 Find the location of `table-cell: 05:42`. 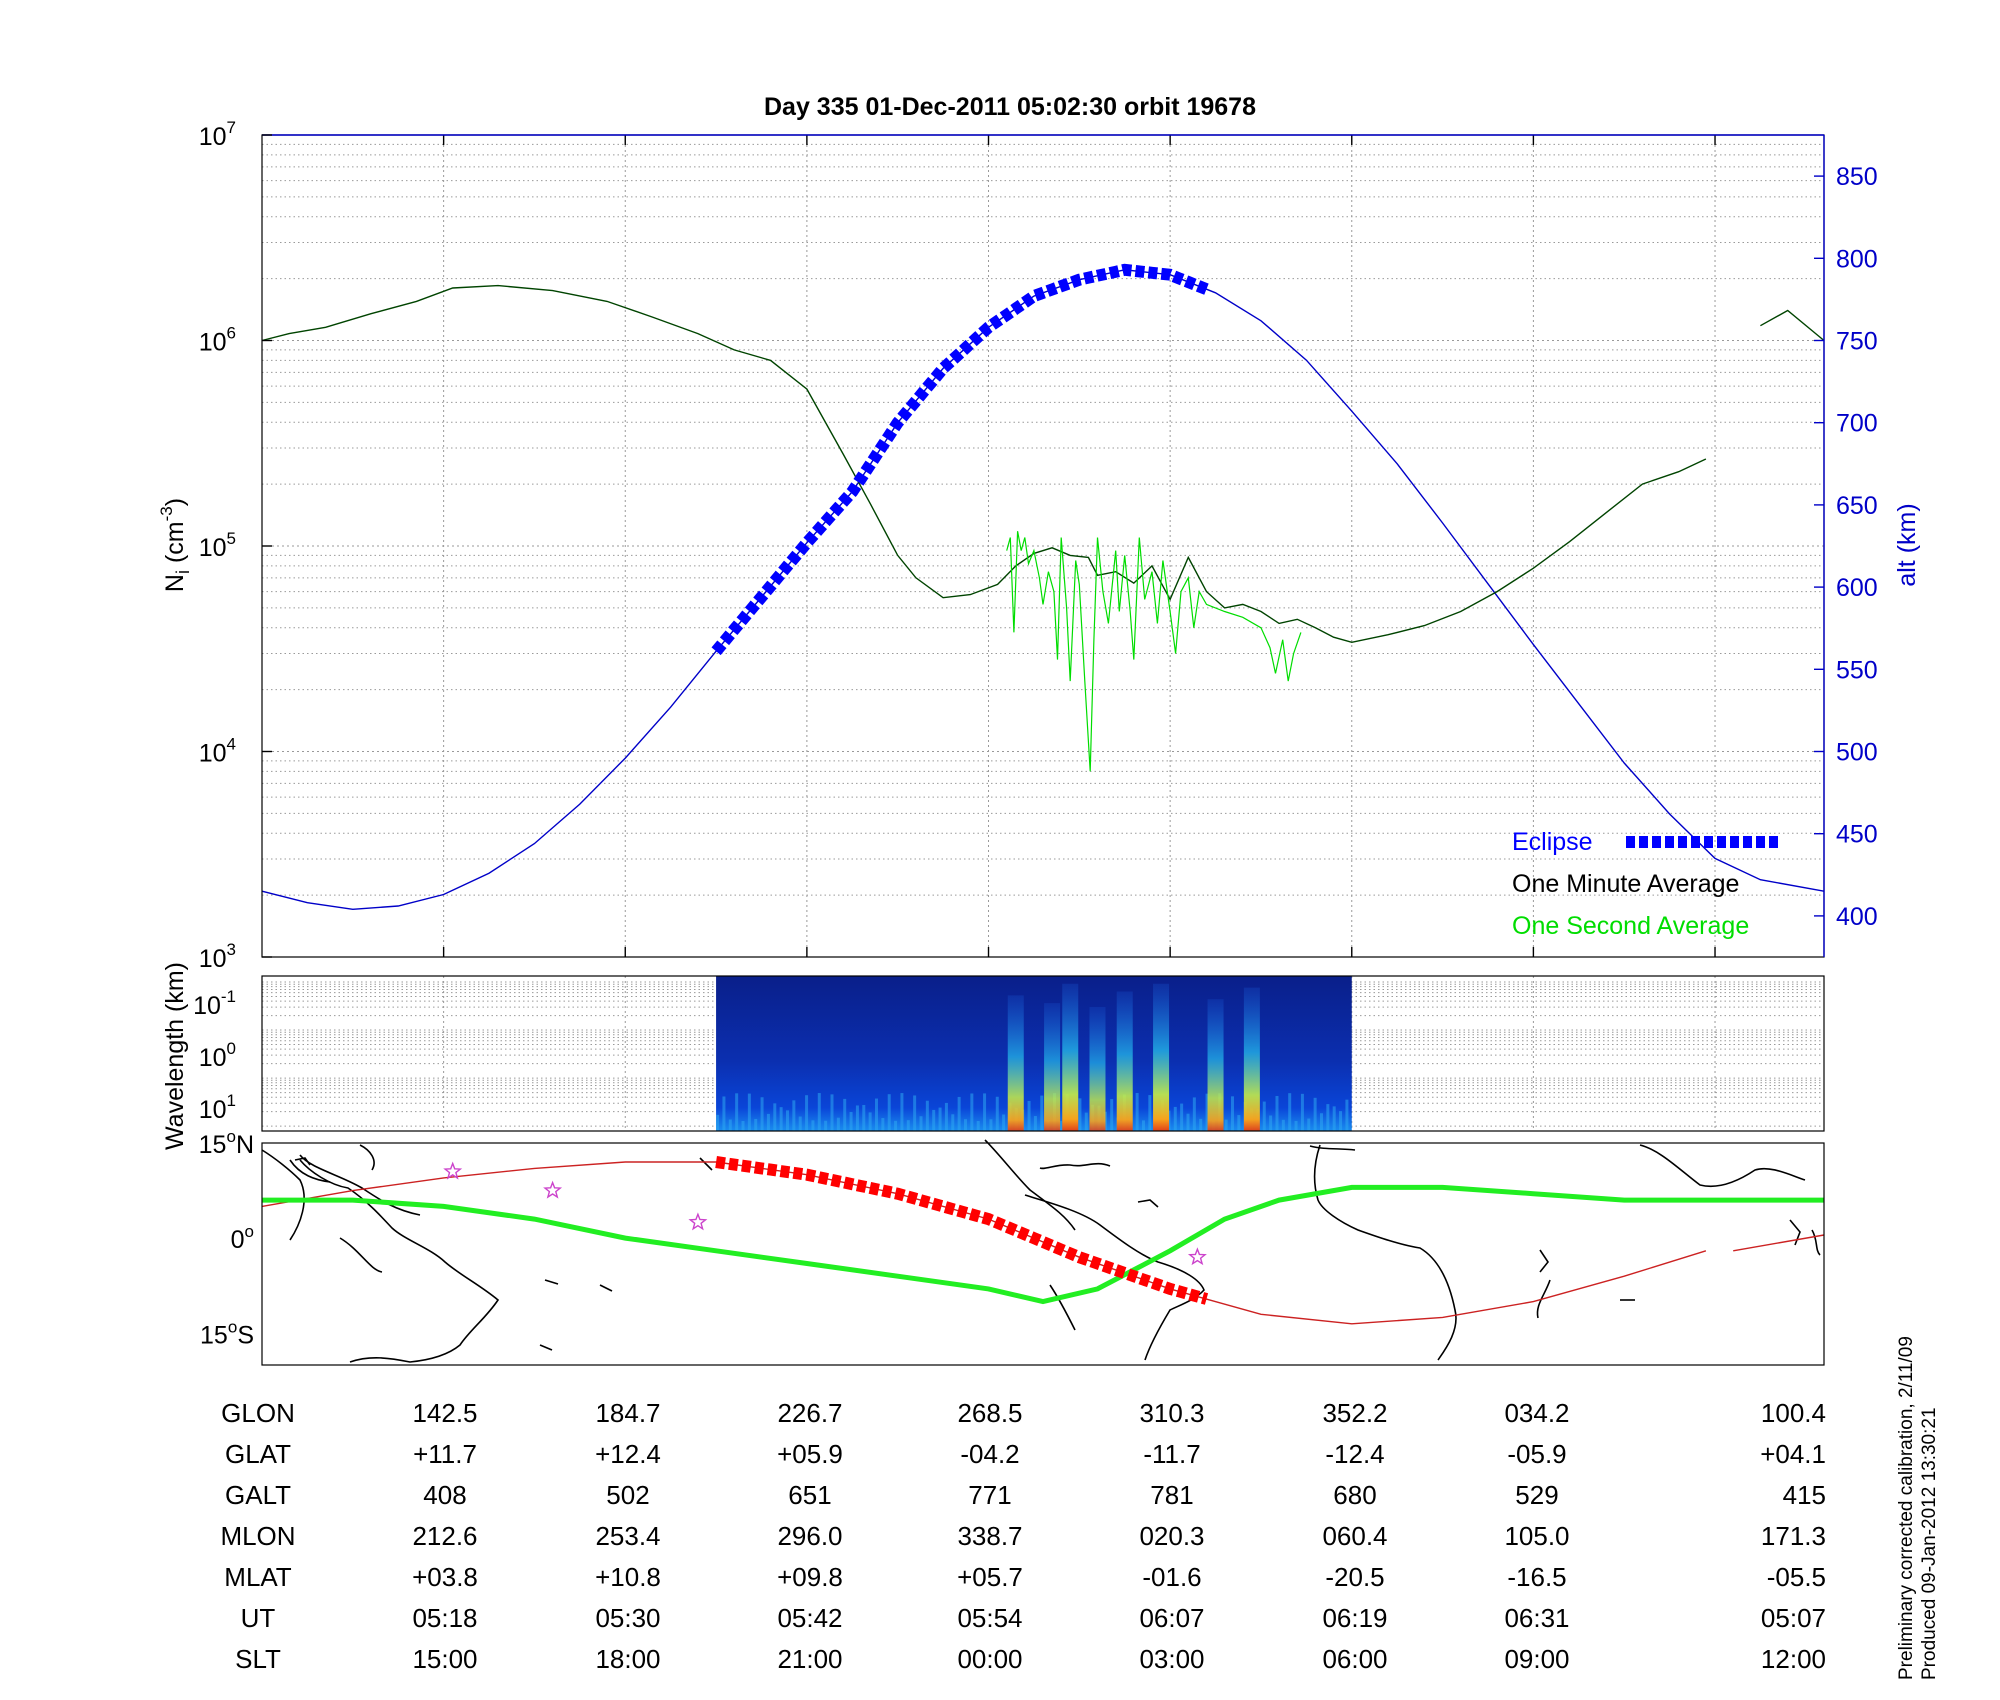

table-cell: 05:42 is located at coordinates (809, 1618).